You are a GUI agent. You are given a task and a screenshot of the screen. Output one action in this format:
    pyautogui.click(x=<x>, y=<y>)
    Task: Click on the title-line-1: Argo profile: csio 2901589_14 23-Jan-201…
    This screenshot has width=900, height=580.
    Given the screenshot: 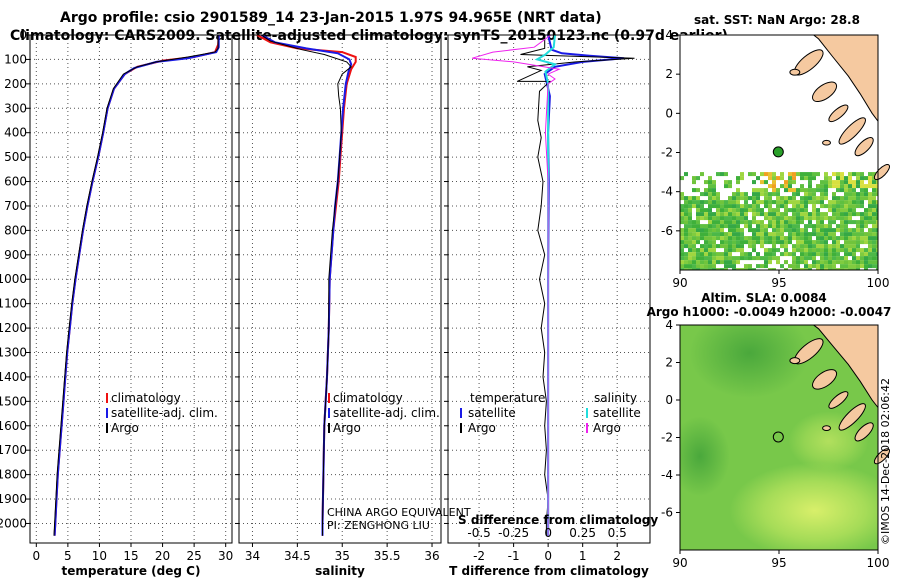 What is the action you would take?
    pyautogui.click(x=331, y=18)
    